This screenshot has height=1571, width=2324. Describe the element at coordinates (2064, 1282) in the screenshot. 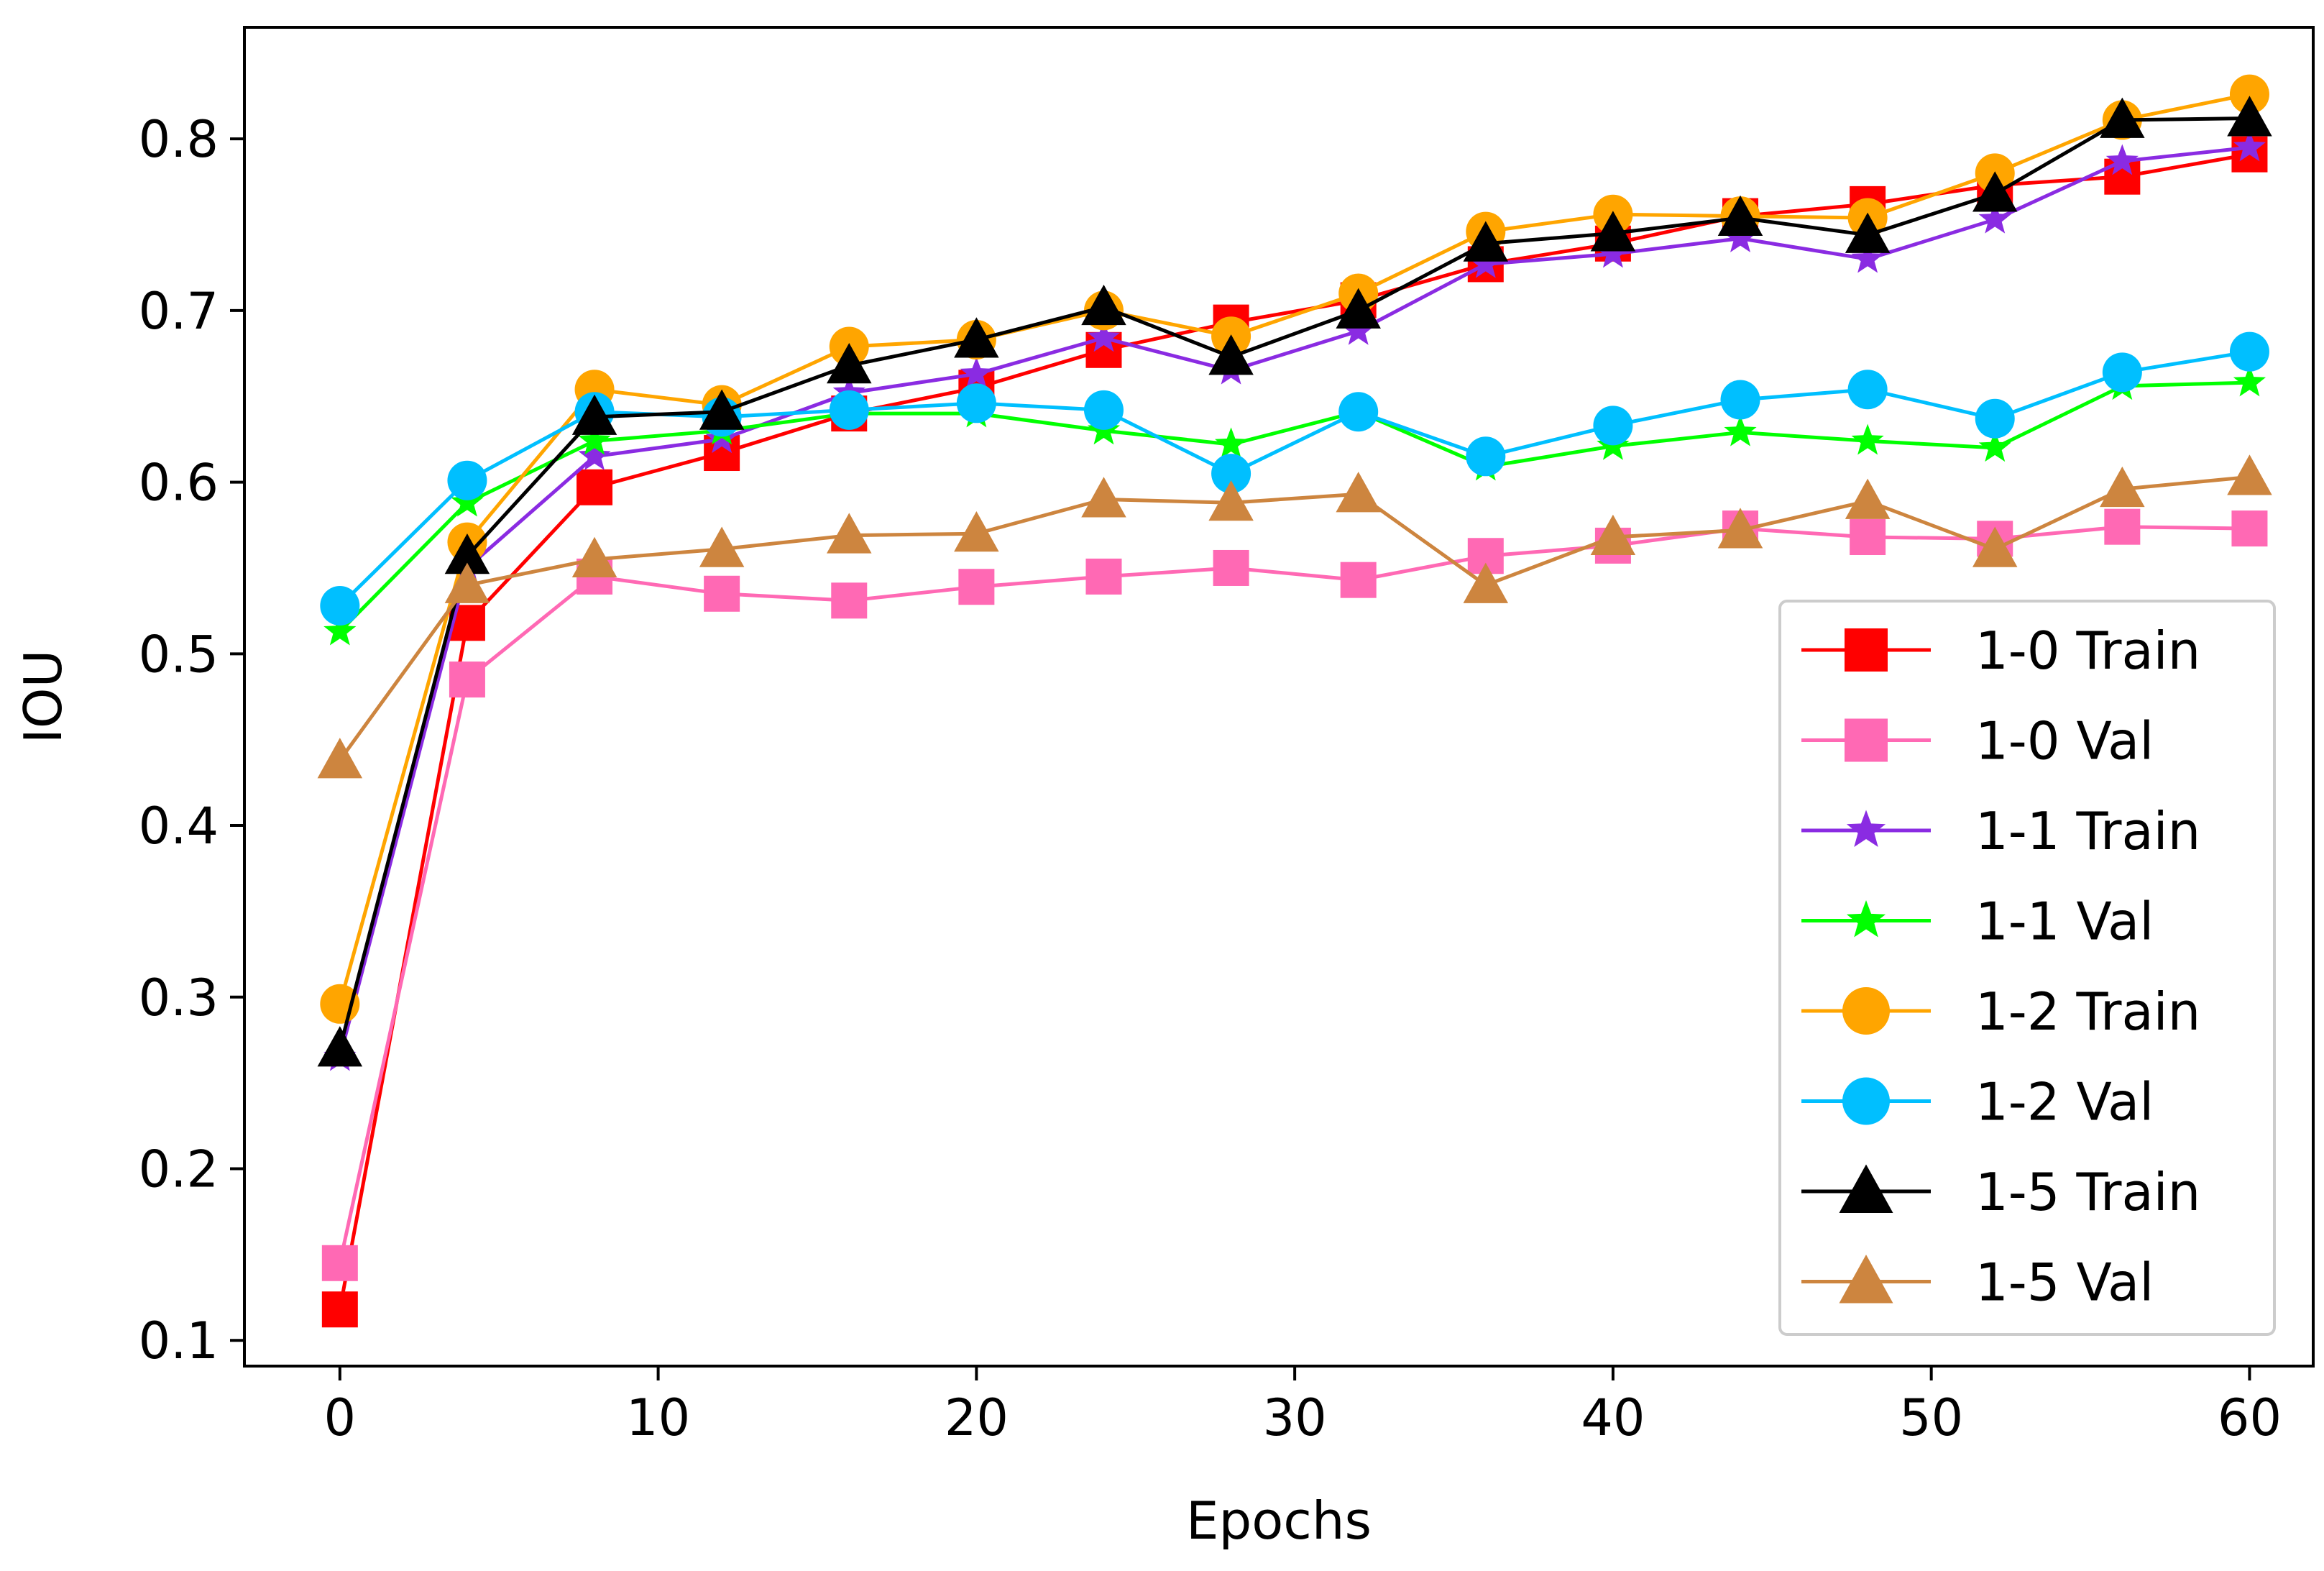

I see `legend-label: 1-5 Val` at that location.